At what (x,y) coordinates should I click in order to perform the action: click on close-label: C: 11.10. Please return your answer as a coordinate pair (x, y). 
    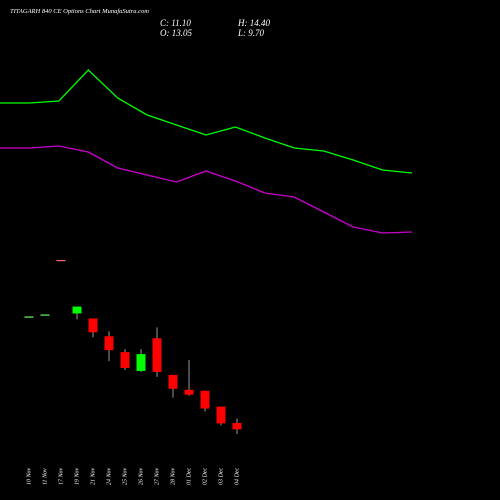
    Looking at the image, I should click on (175, 23).